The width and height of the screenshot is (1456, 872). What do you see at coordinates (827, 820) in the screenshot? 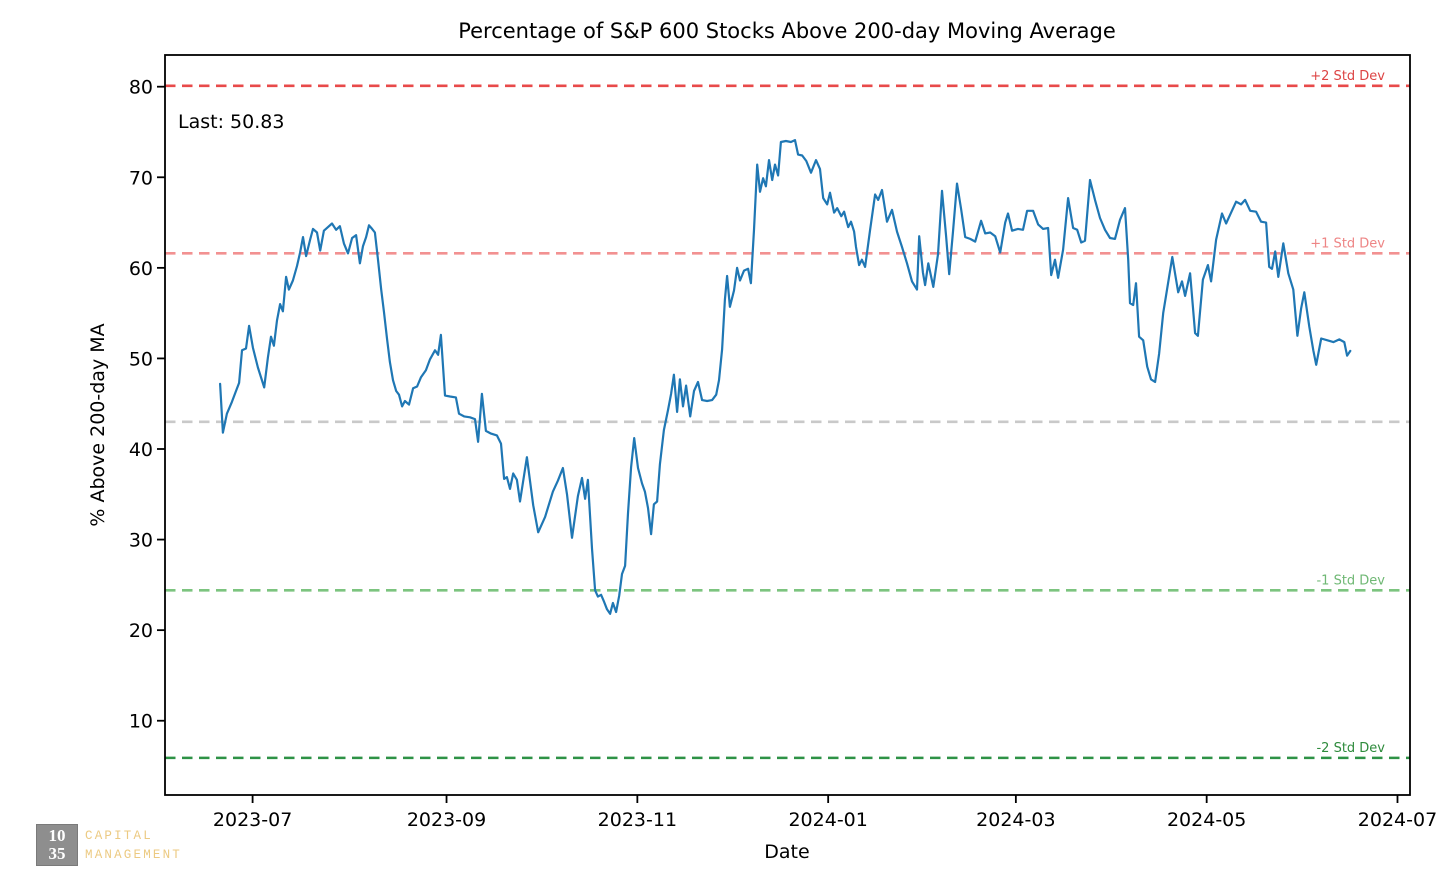
I see `x-tick-label-2024-01: 2024-01` at bounding box center [827, 820].